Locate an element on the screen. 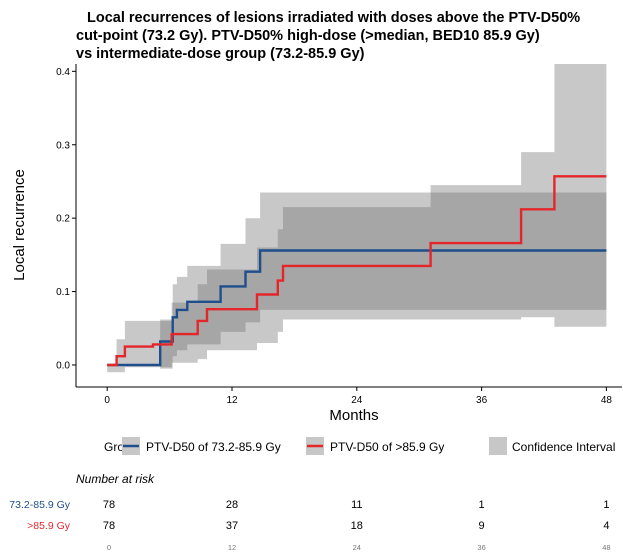 The image size is (623, 553). risk-time-label-24: 24 is located at coordinates (357, 547).